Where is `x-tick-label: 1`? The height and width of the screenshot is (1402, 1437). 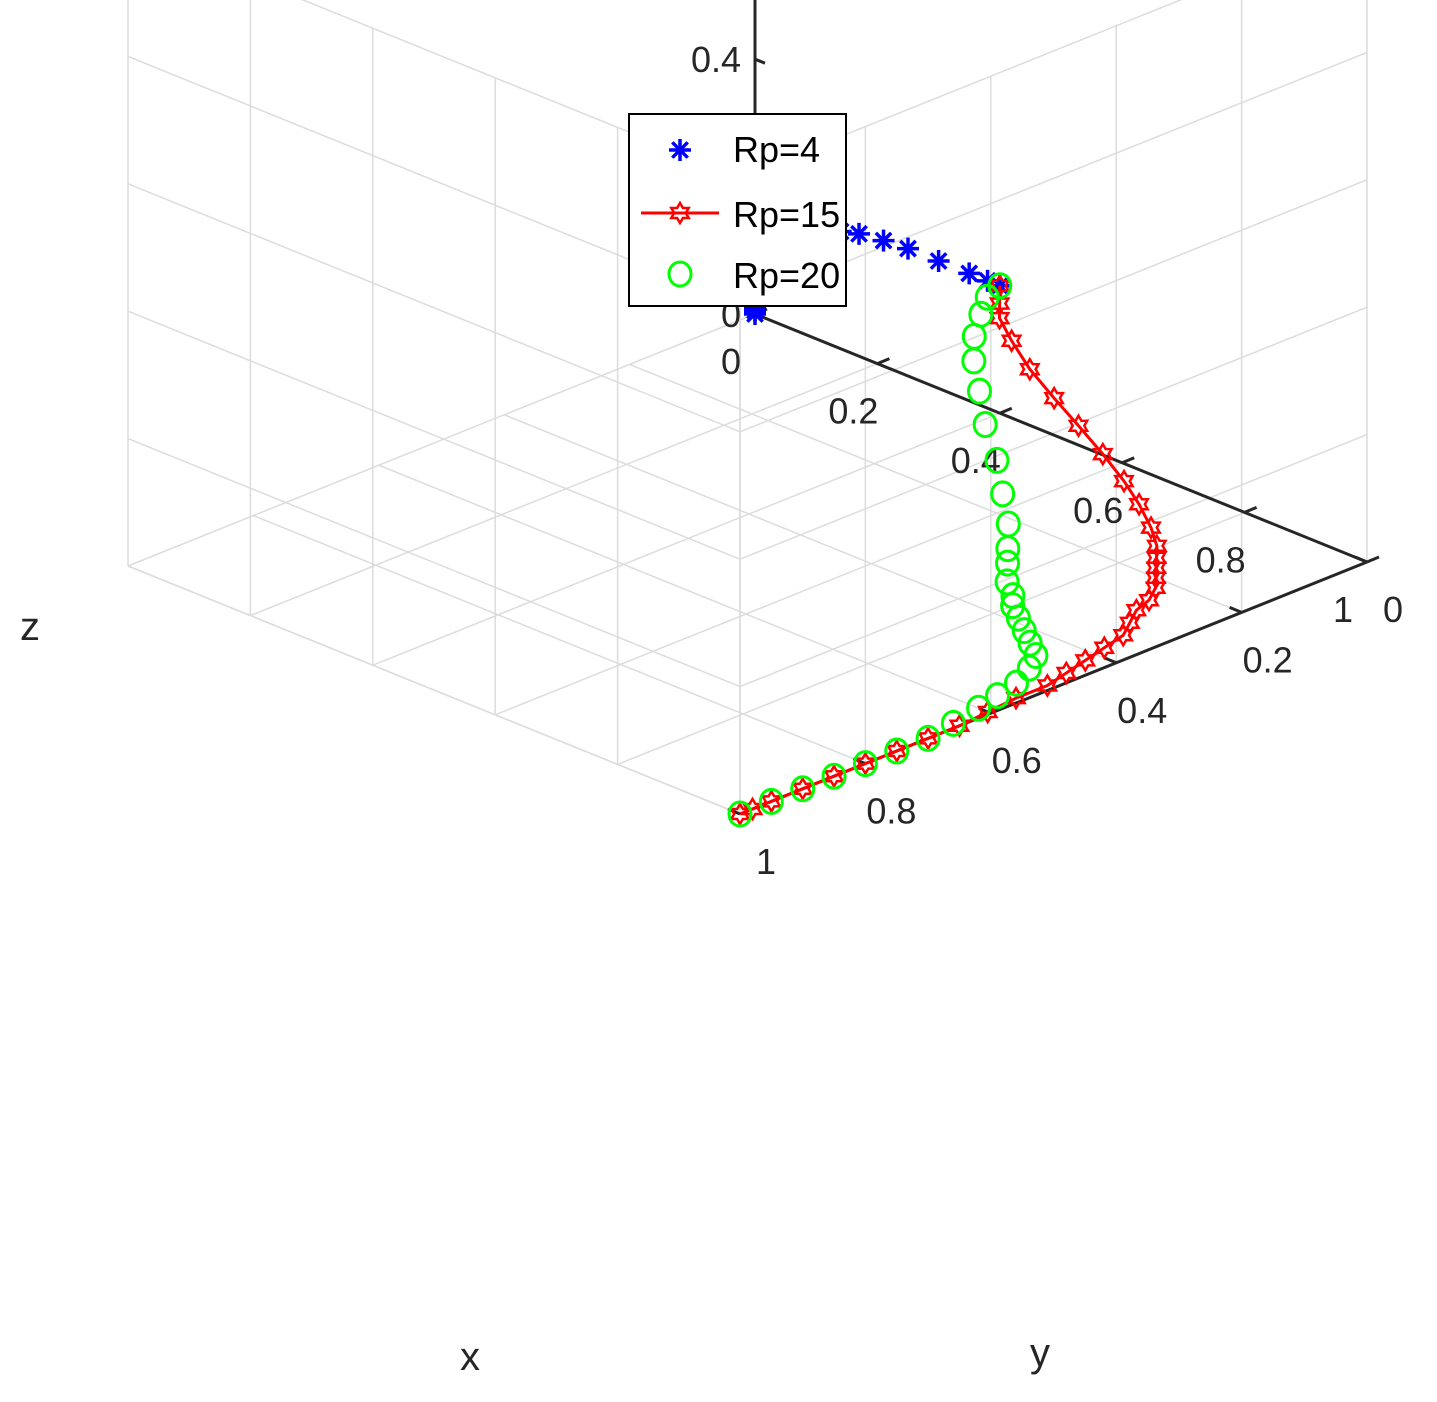 x-tick-label: 1 is located at coordinates (1343, 609).